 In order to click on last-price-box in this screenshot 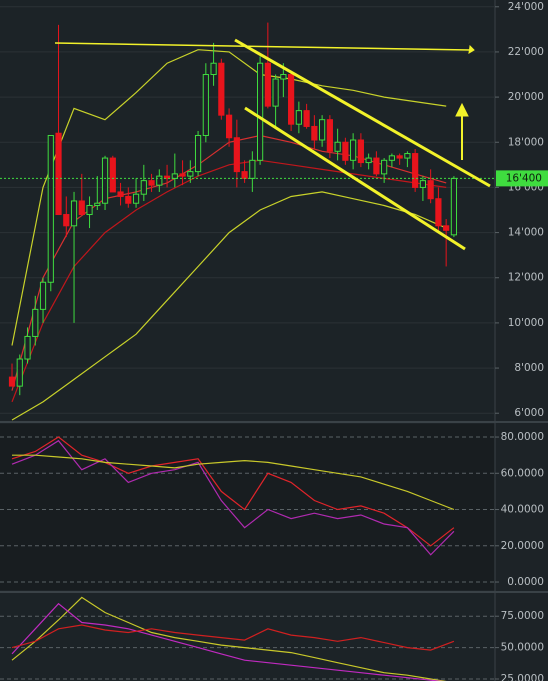, I will do `click(522, 178)`.